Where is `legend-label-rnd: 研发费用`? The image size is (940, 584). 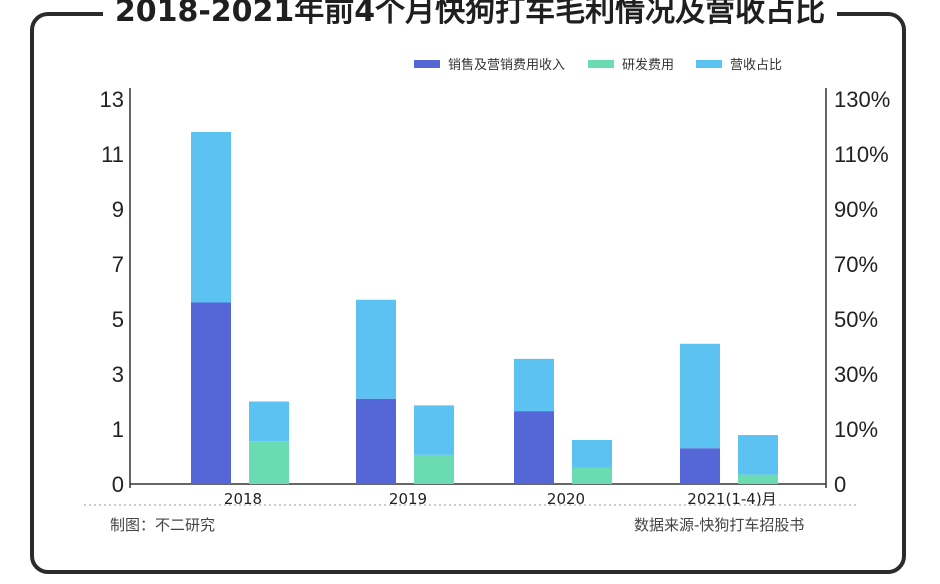
legend-label-rnd: 研发费用 is located at coordinates (648, 65).